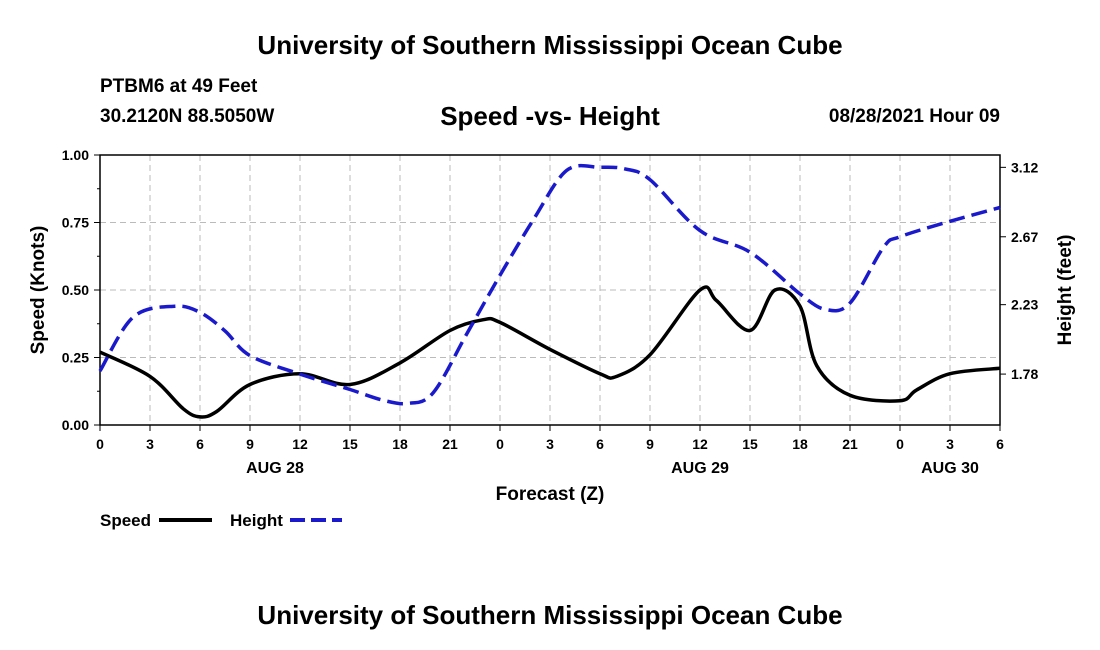 Image resolution: width=1100 pixels, height=650 pixels. I want to click on x-axis-label: Forecast (Z), so click(550, 494).